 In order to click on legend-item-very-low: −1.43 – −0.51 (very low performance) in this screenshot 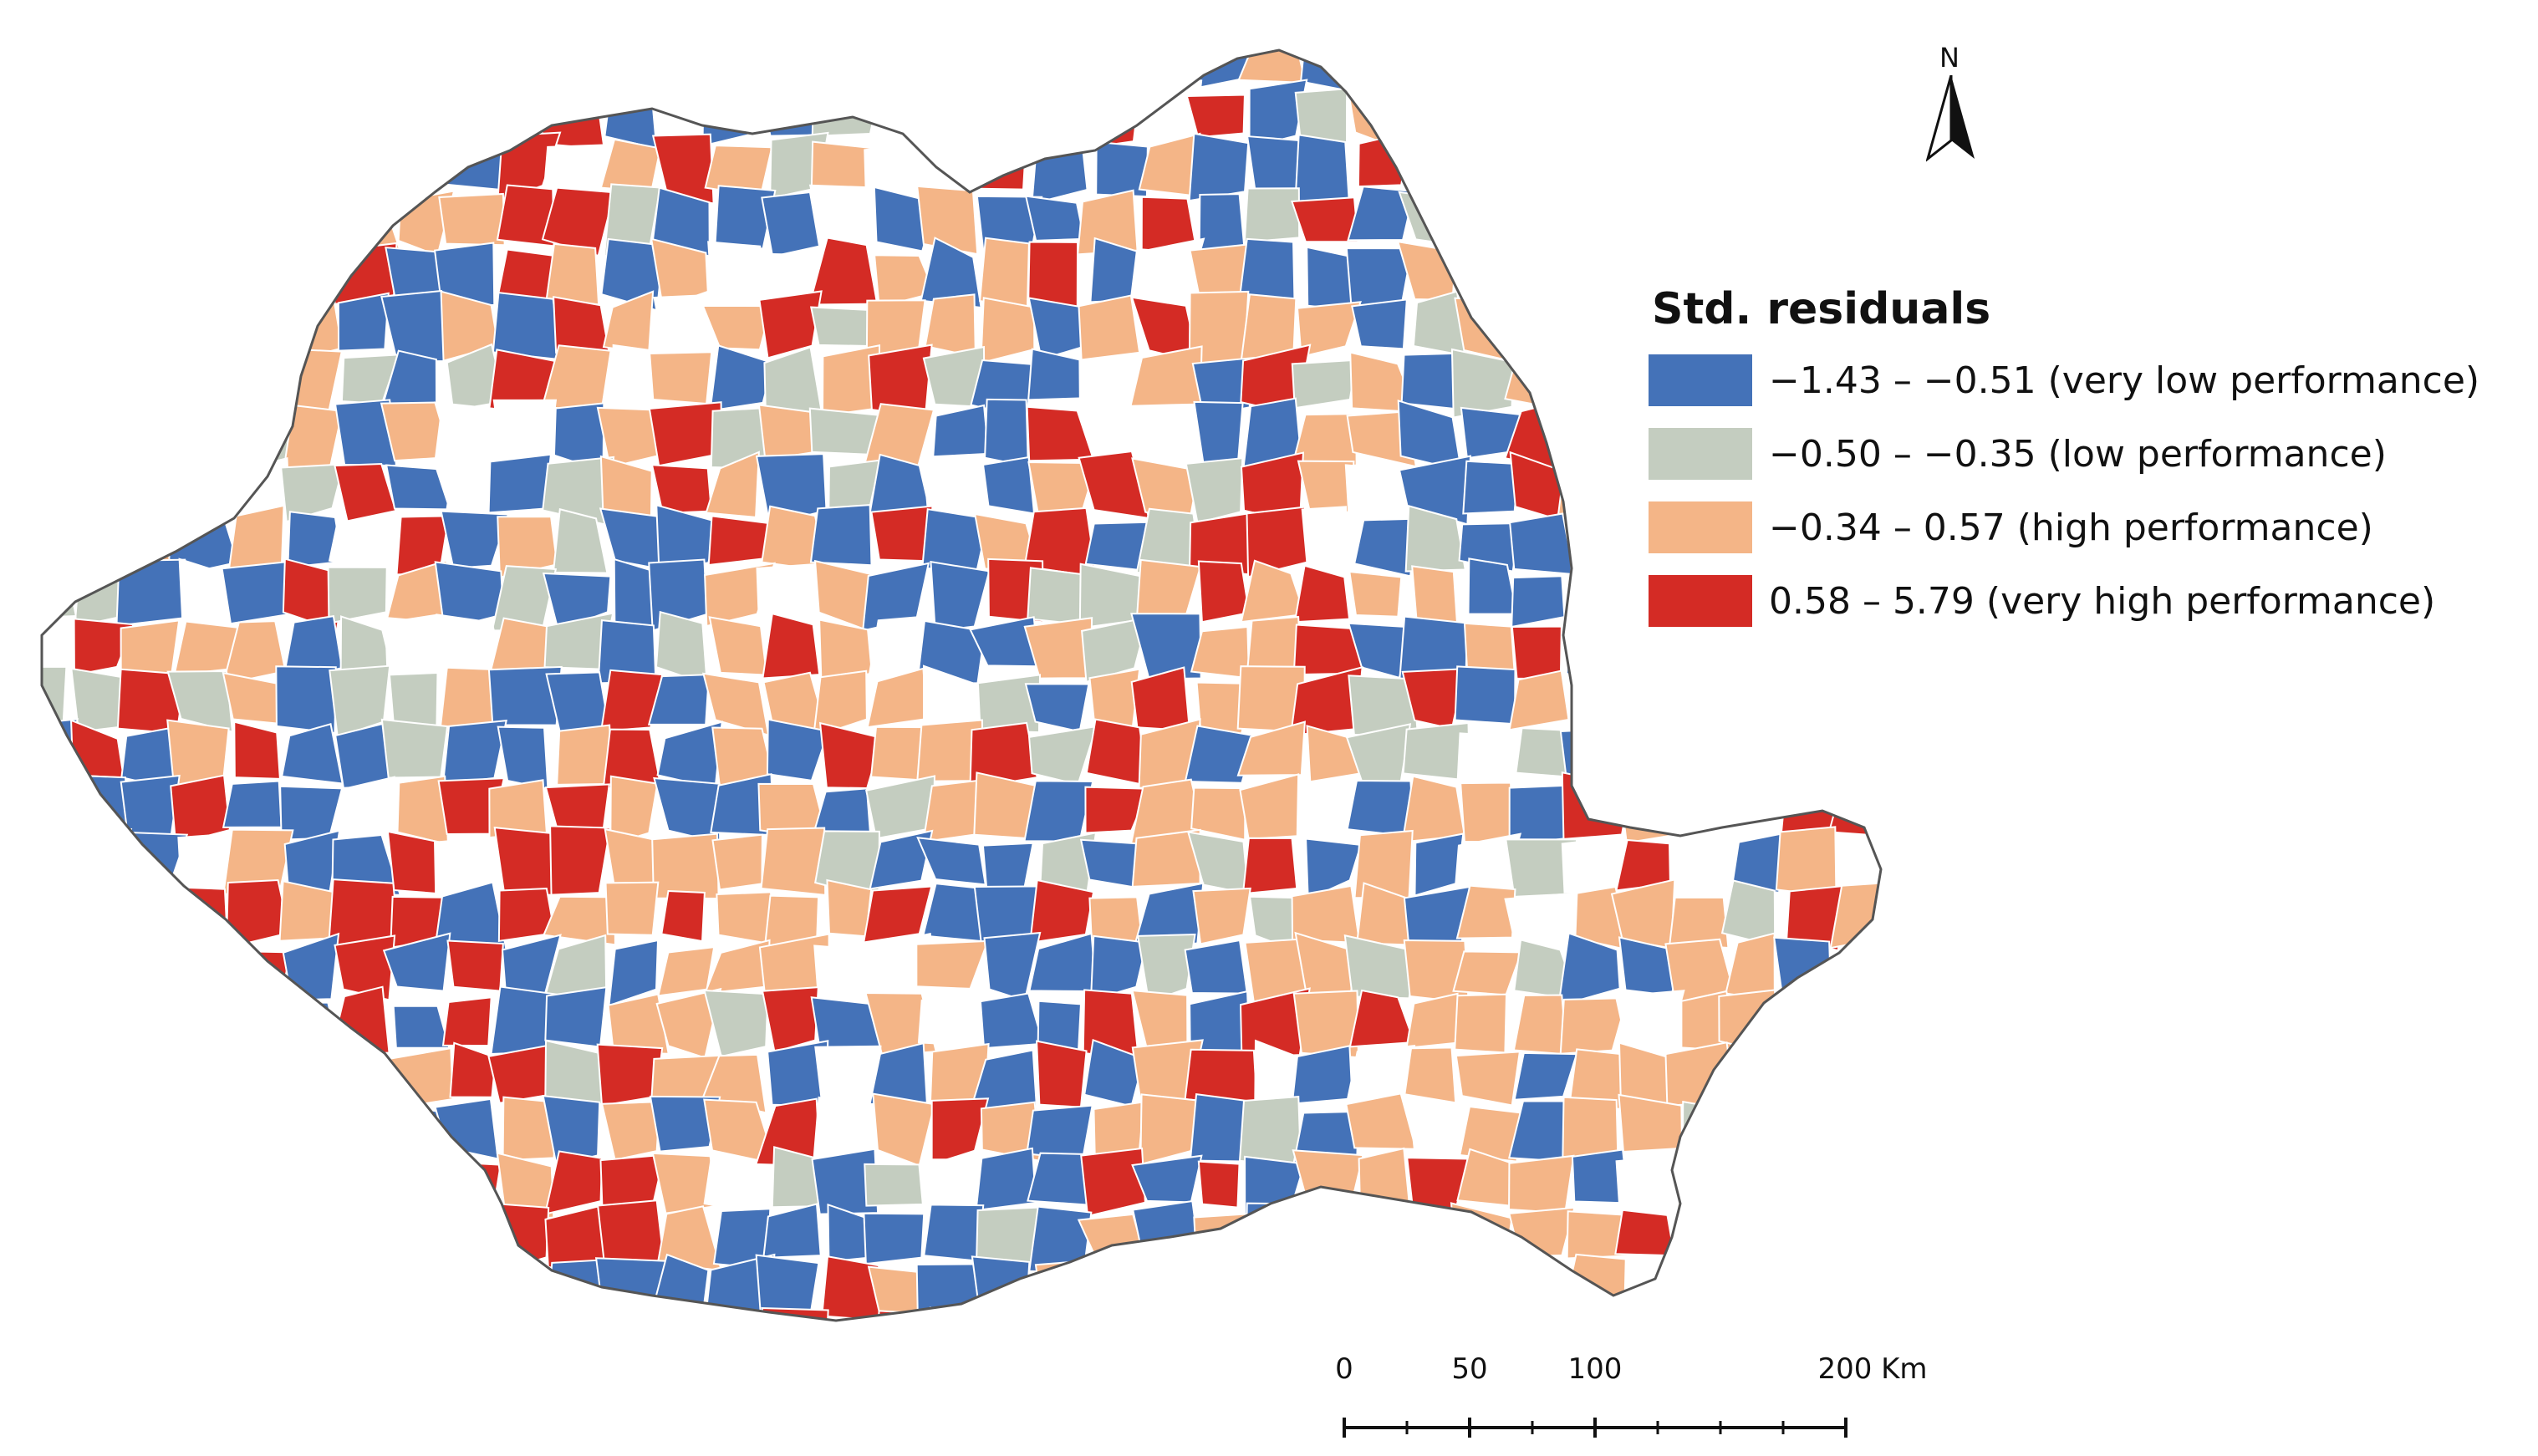, I will do `click(2083, 380)`.